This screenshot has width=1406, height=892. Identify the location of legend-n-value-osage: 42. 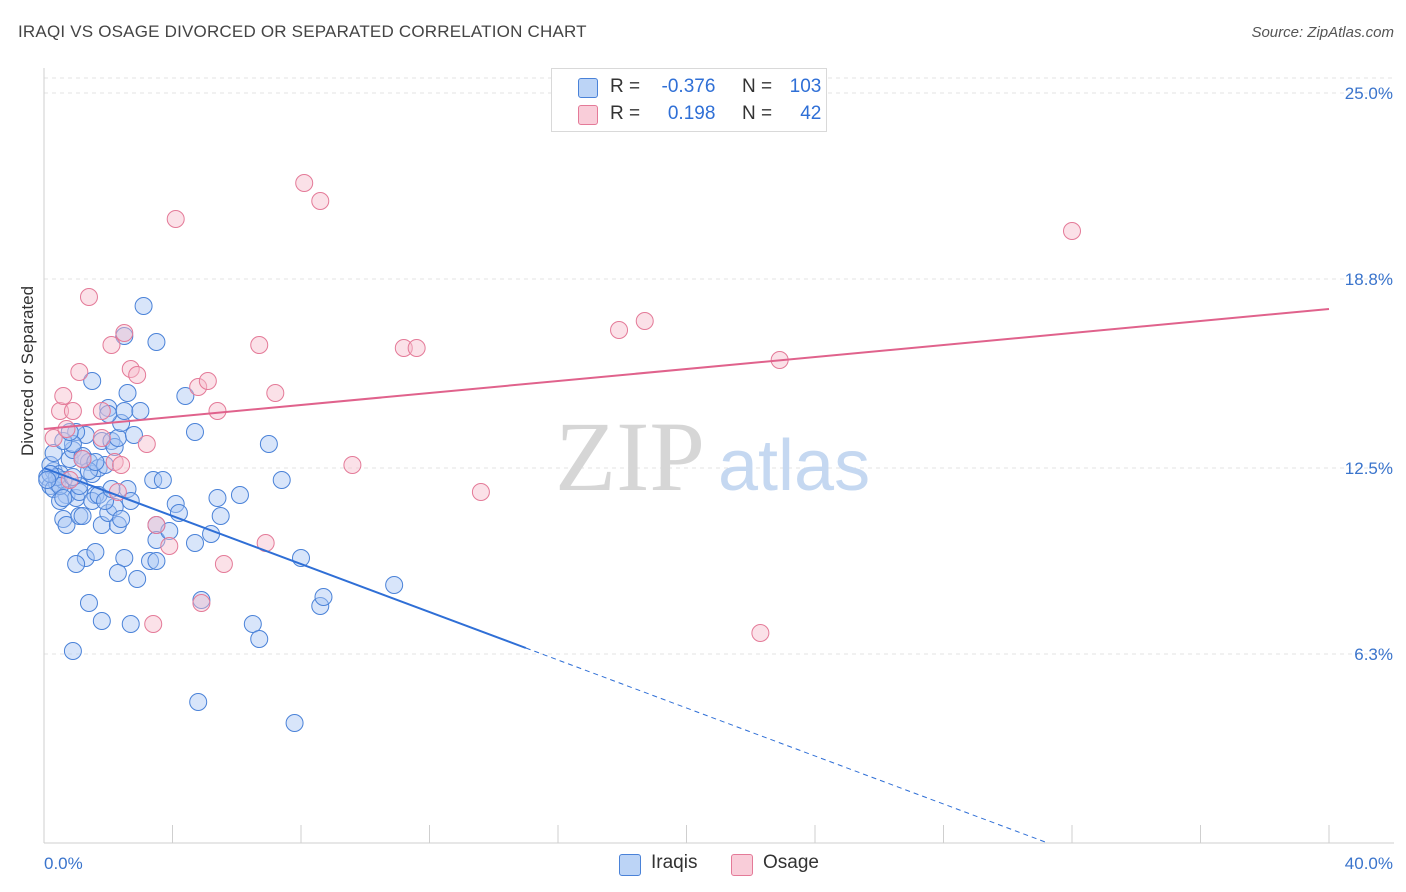
(811, 113).